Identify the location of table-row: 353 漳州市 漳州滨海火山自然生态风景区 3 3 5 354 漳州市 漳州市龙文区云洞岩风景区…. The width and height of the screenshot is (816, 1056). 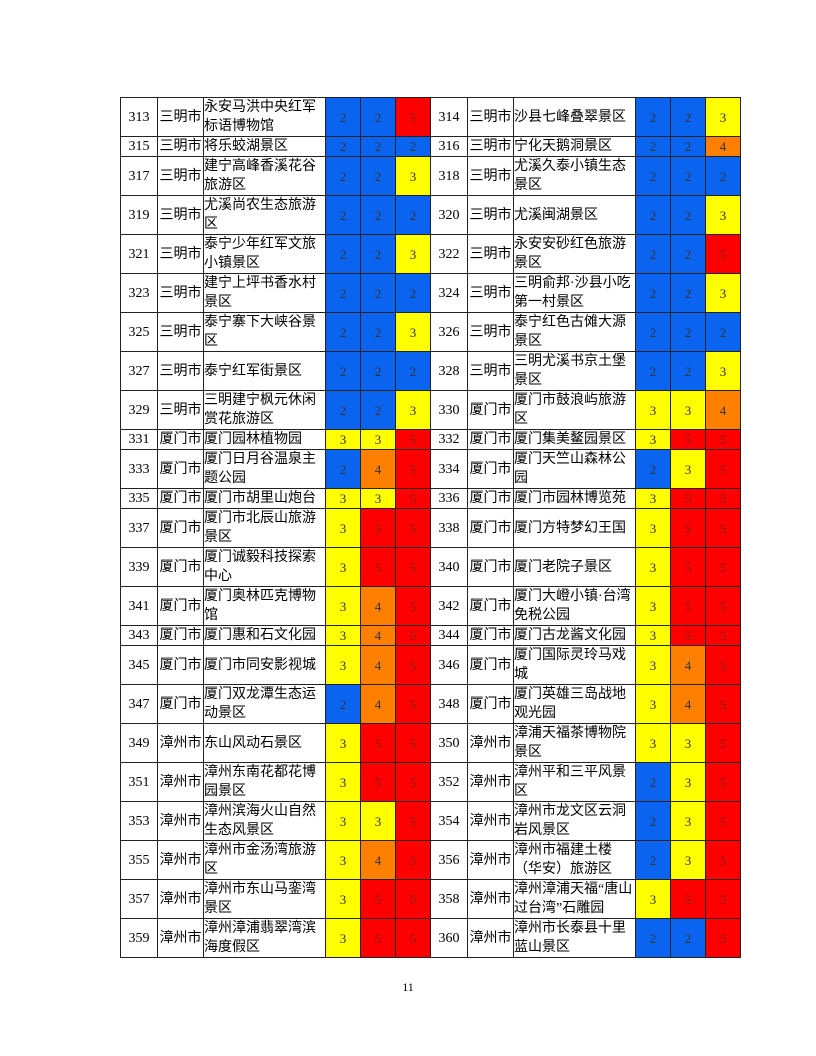
(430, 821).